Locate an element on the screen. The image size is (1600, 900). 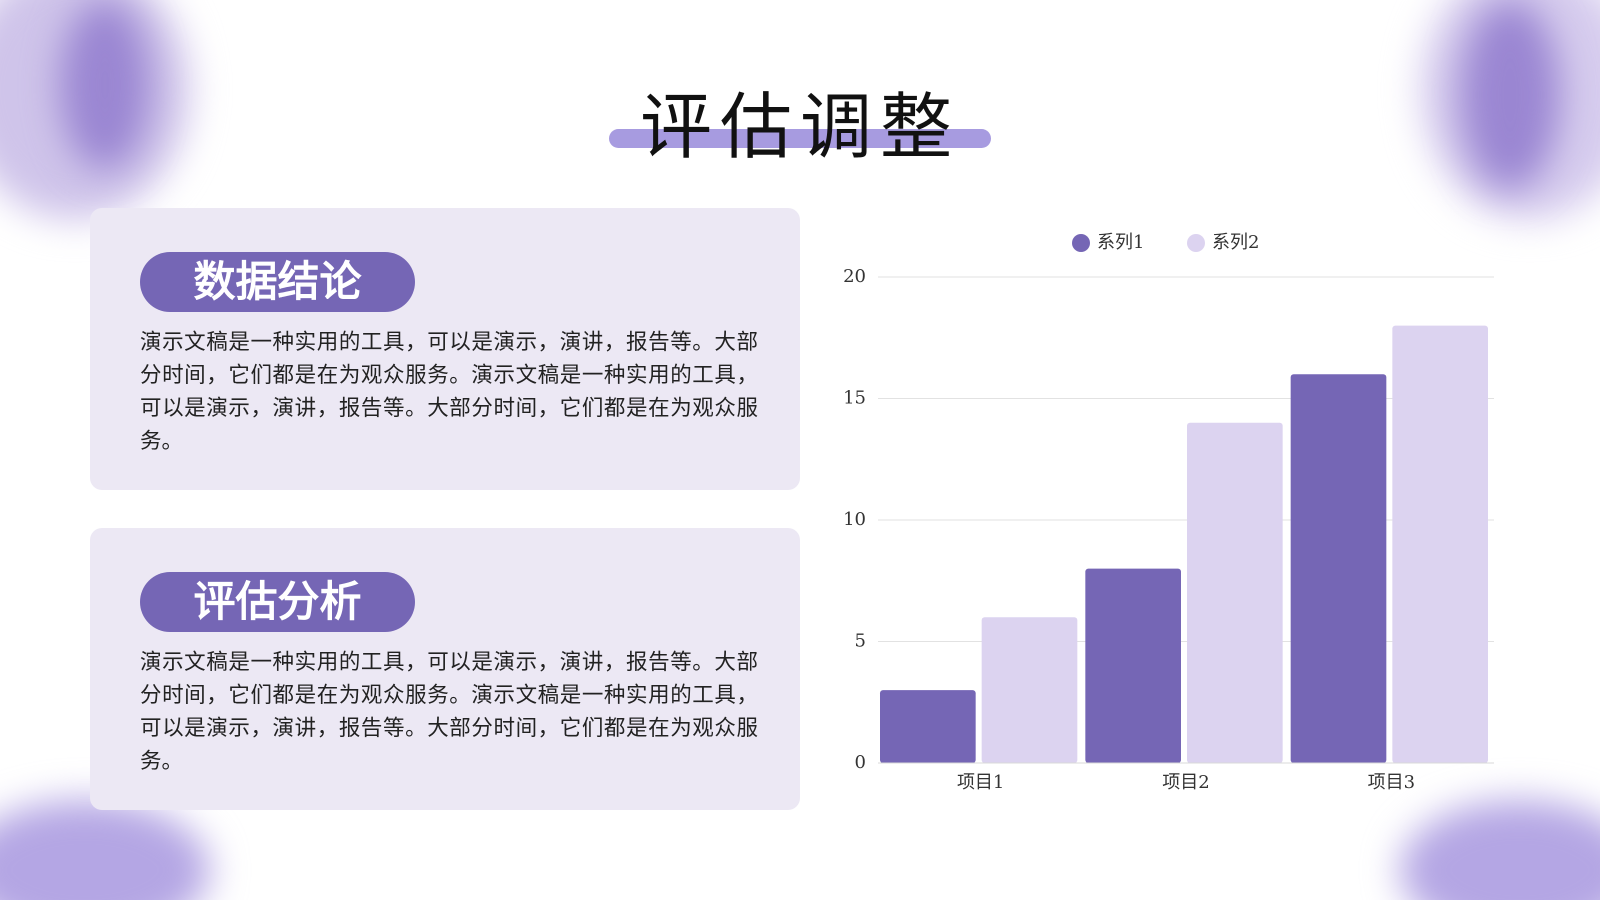
legend-label: 系列1 is located at coordinates (1120, 242).